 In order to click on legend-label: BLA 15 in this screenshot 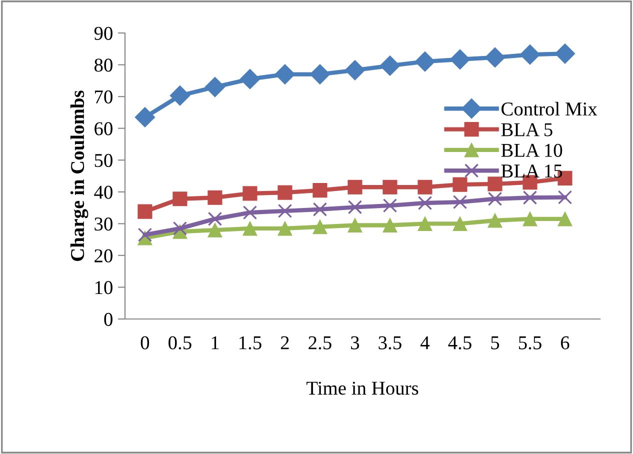, I will do `click(531, 171)`.